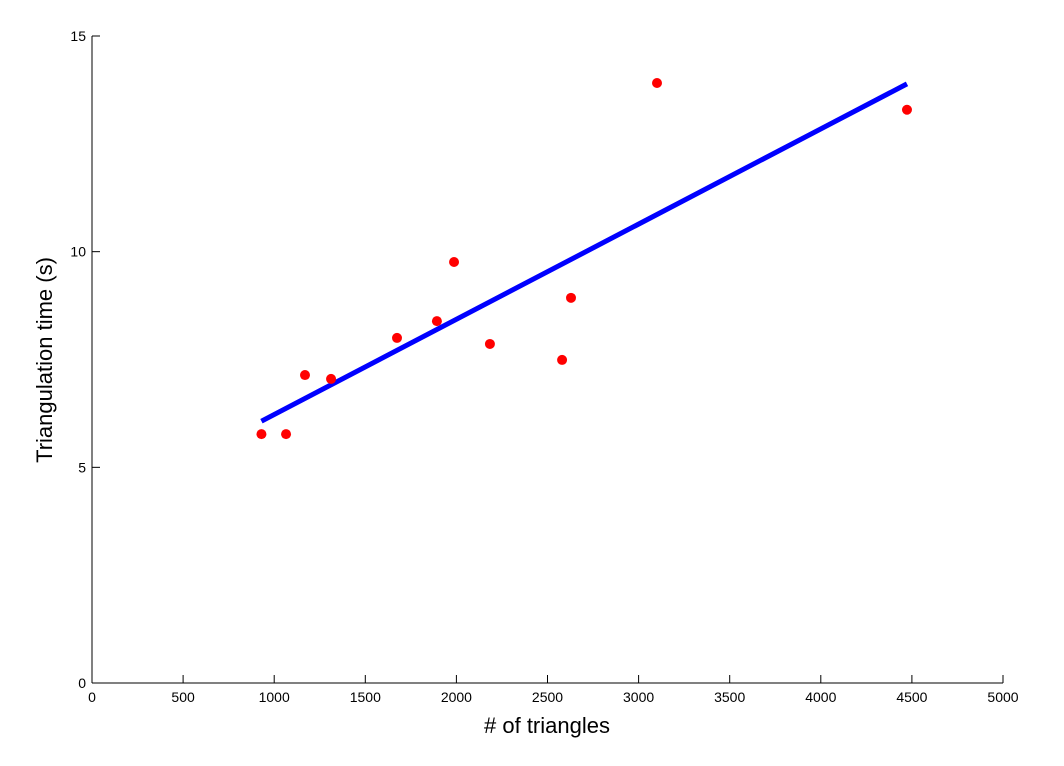 This screenshot has height=766, width=1064. What do you see at coordinates (44, 360) in the screenshot?
I see `y-axis-label: Triangulation time (s)` at bounding box center [44, 360].